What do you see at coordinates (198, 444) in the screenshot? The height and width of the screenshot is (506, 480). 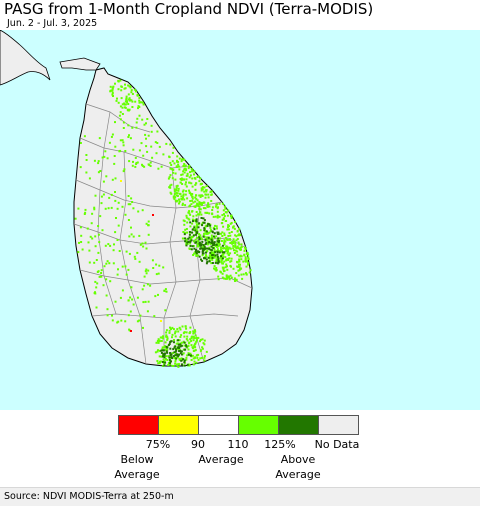 I see `legend-tick-90: 90` at bounding box center [198, 444].